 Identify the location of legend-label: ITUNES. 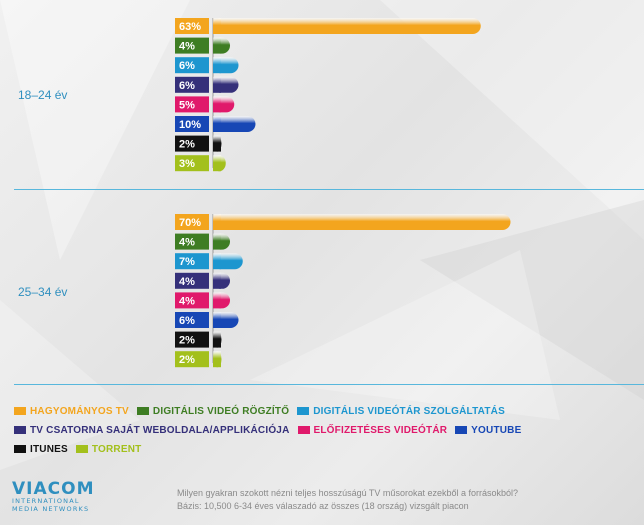
(49, 449).